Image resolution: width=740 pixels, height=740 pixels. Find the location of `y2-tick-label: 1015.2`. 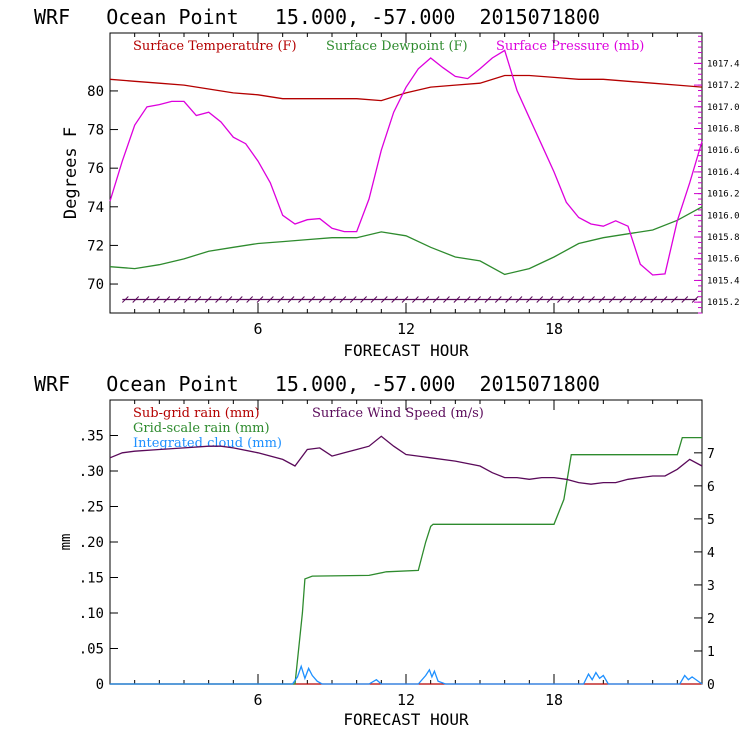

y2-tick-label: 1015.2 is located at coordinates (723, 303).